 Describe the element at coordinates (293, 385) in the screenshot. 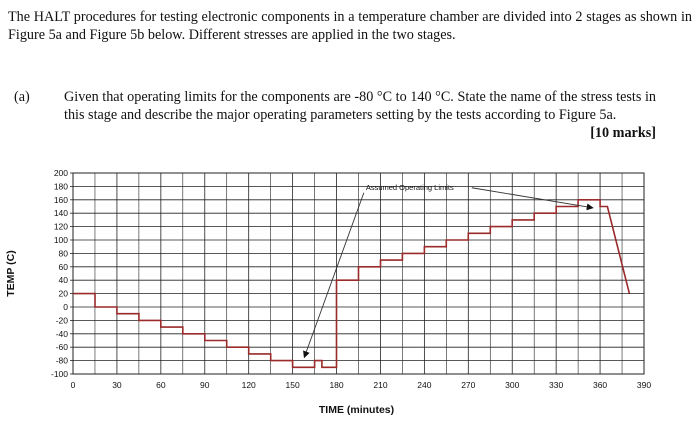

I see `x-tick-label: 150` at that location.